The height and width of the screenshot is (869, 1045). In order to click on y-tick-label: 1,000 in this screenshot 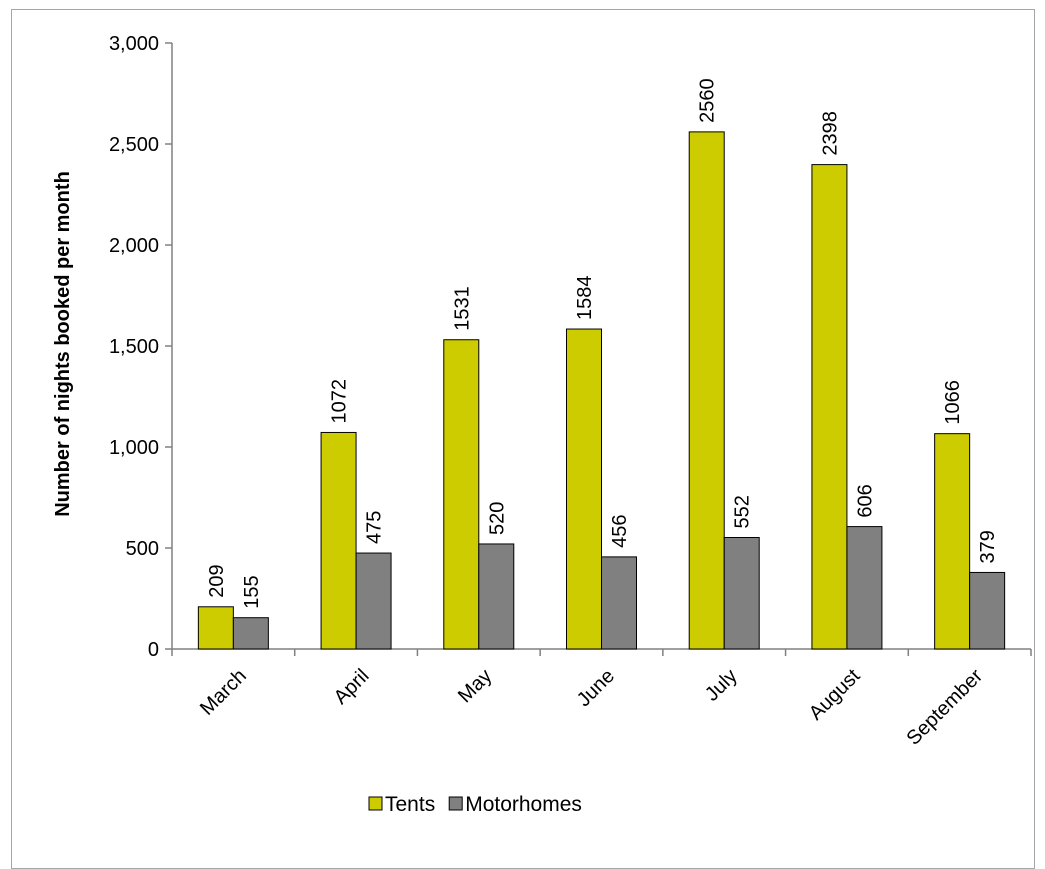, I will do `click(134, 448)`.